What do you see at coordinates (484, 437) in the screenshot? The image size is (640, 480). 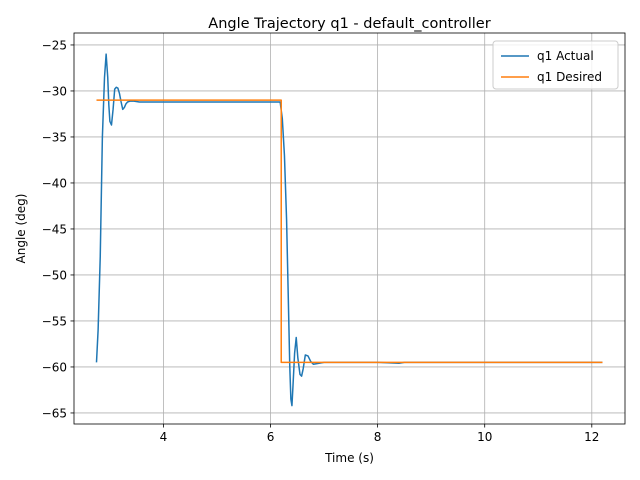 I see `x-tick-label: 10` at bounding box center [484, 437].